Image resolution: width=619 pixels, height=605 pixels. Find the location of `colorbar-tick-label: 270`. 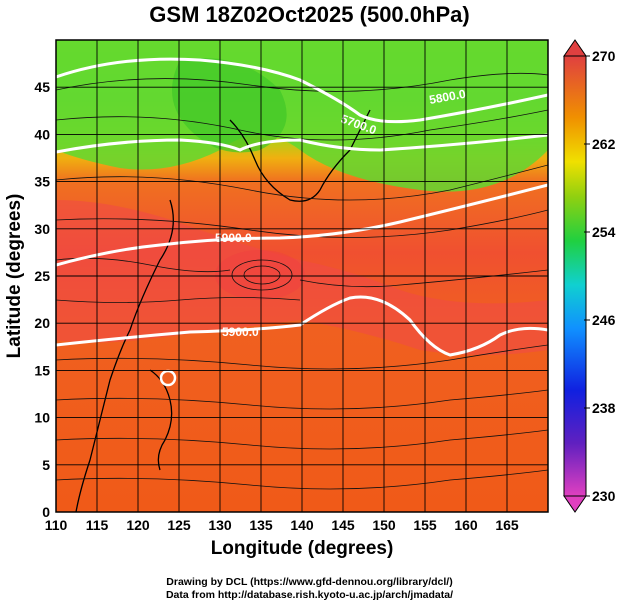

colorbar-tick-label: 270 is located at coordinates (604, 56).